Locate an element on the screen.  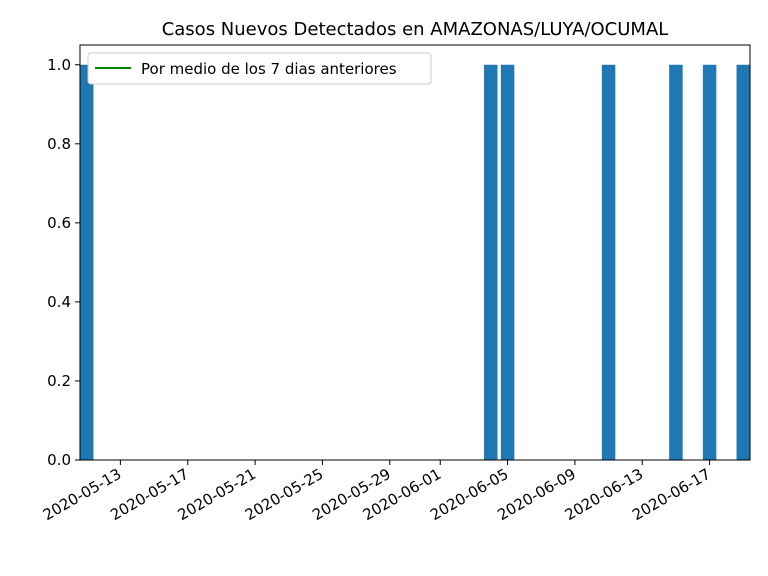
y-tick-label: 0.4 is located at coordinates (59, 302).